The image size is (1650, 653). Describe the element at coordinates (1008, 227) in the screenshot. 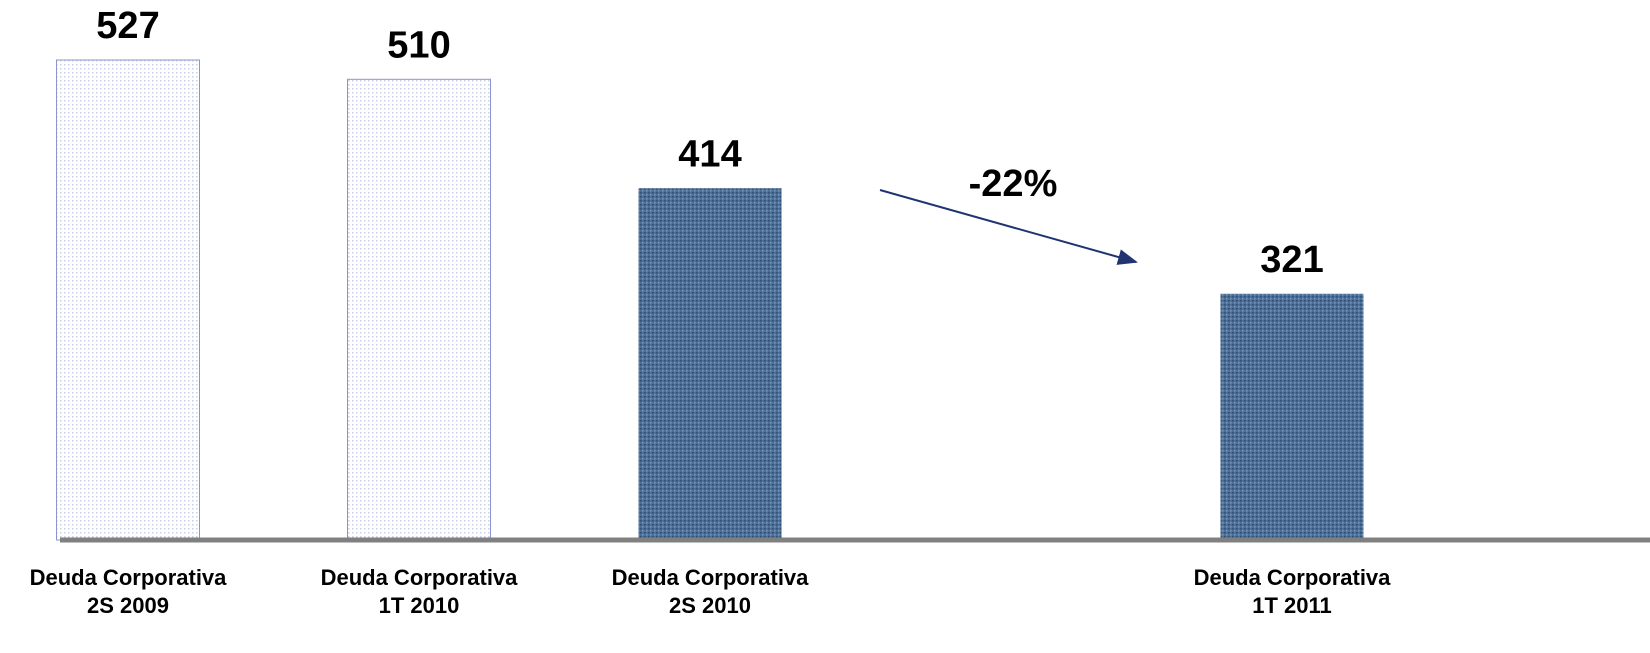

I see `arrow` at that location.